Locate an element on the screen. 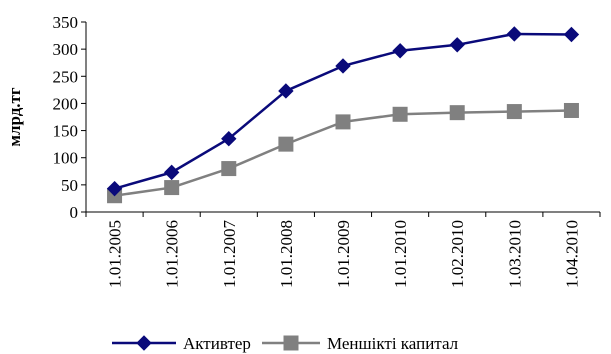 The height and width of the screenshot is (354, 611). y-tick-label: 0 is located at coordinates (74, 212).